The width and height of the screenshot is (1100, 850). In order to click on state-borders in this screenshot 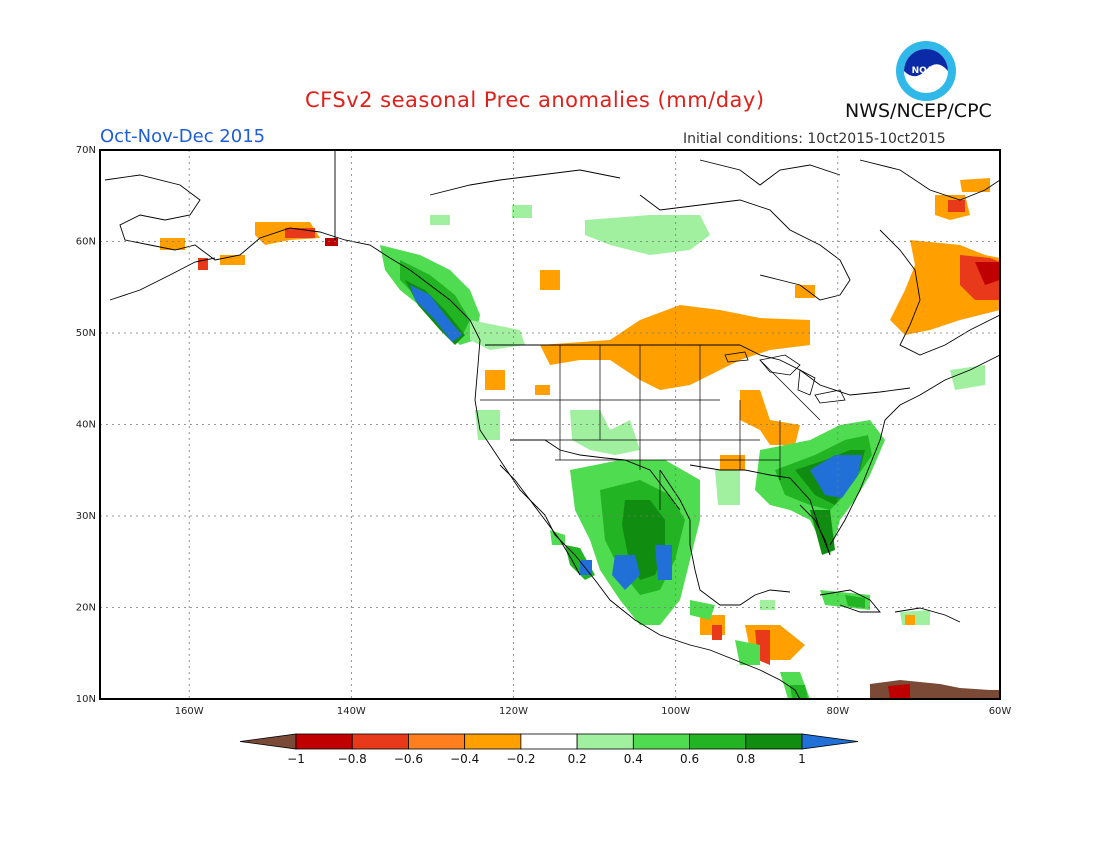, I will do `click(650, 427)`.